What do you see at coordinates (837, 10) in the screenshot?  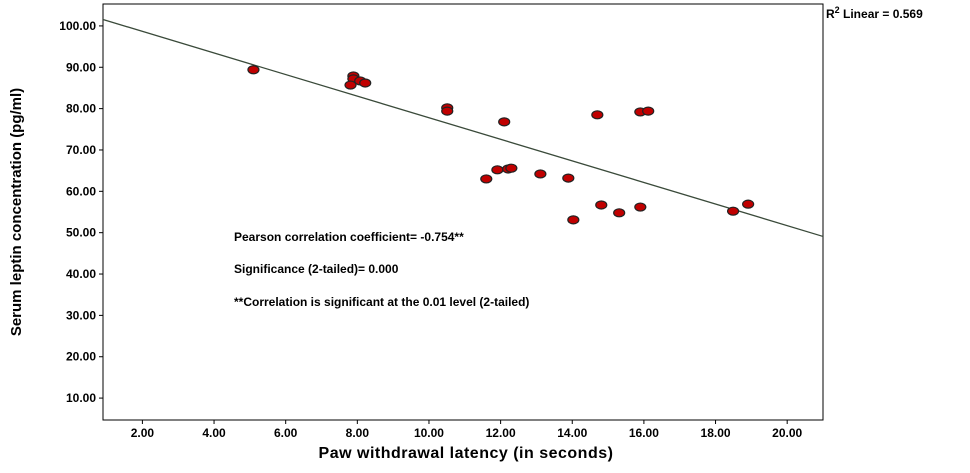 I see `r2-sup: 2` at bounding box center [837, 10].